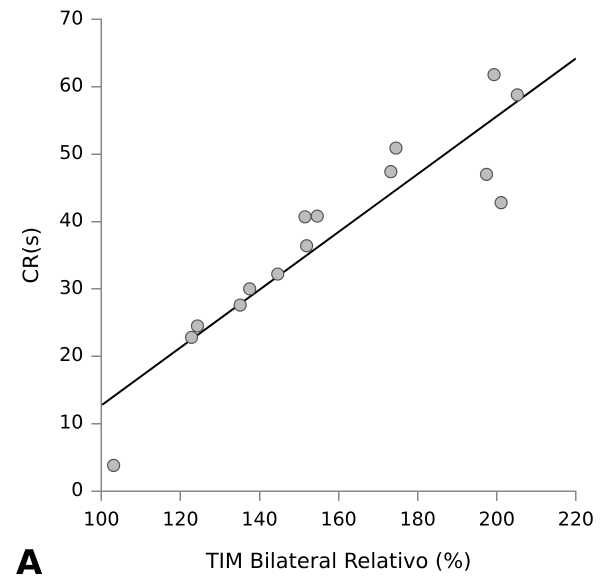 The image size is (602, 585). I want to click on x-tick-label: 100, so click(101, 519).